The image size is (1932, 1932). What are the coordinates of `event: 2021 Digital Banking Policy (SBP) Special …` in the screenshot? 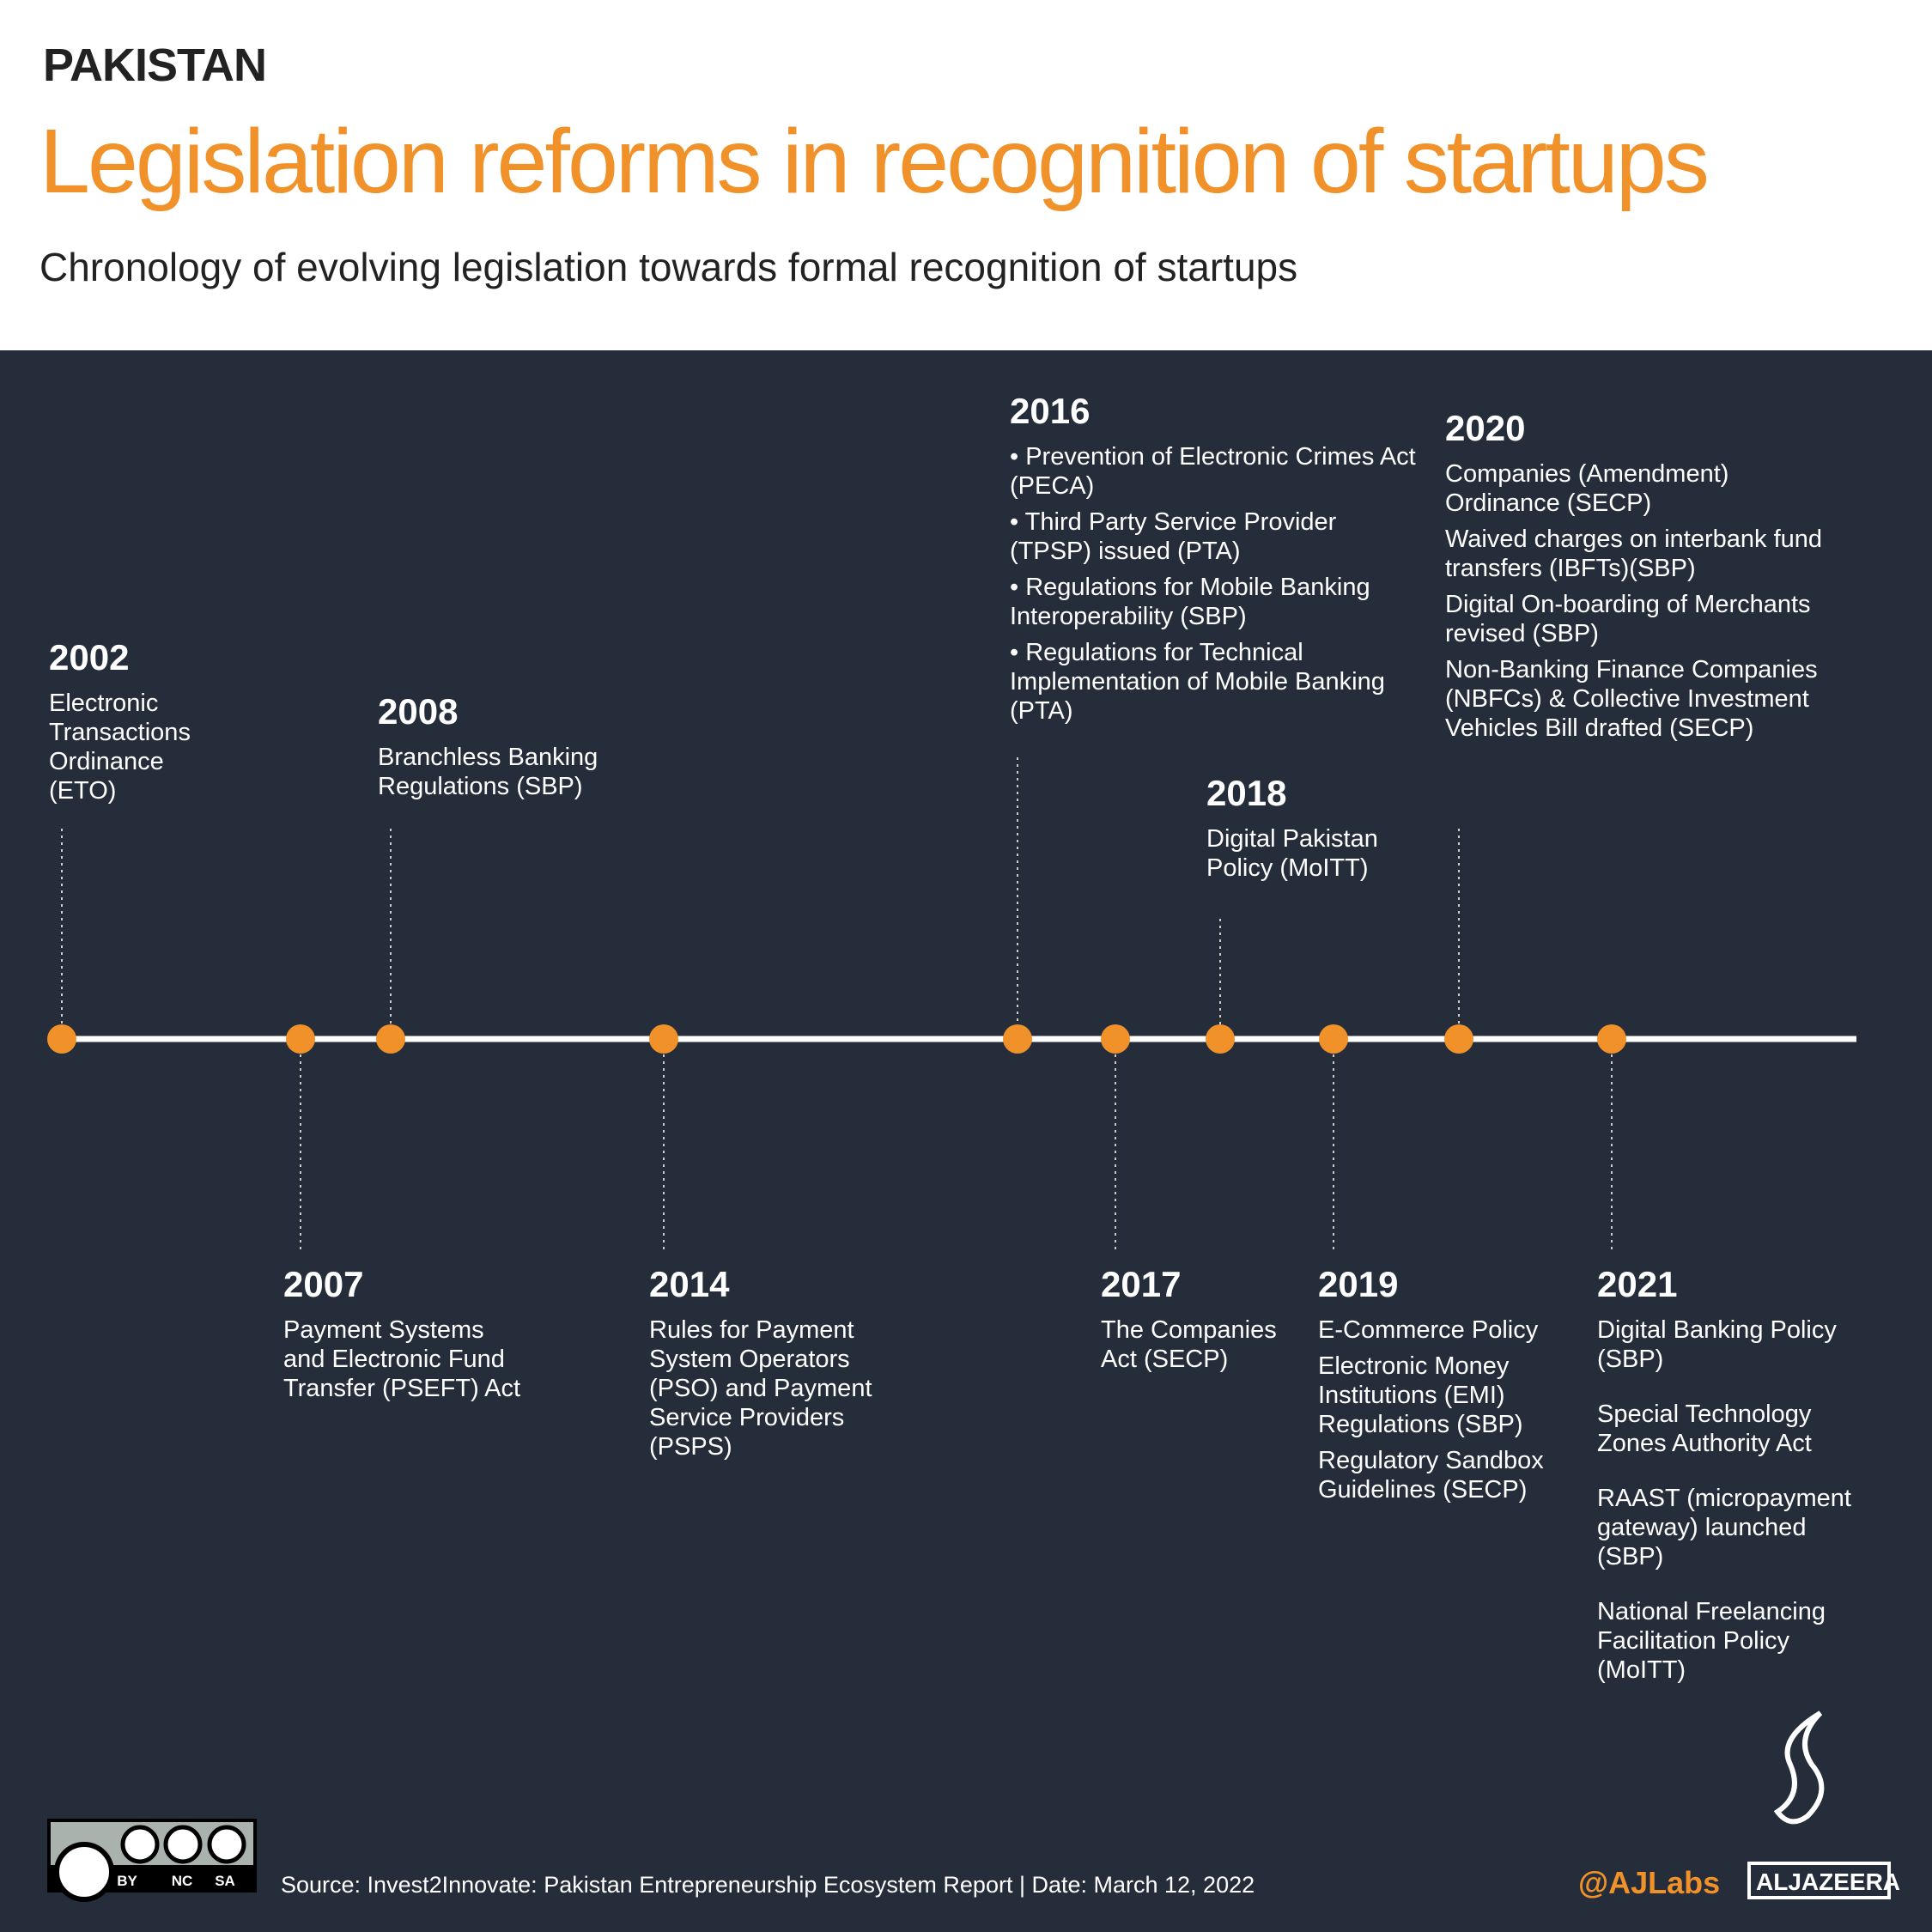 It's located at (1730, 1487).